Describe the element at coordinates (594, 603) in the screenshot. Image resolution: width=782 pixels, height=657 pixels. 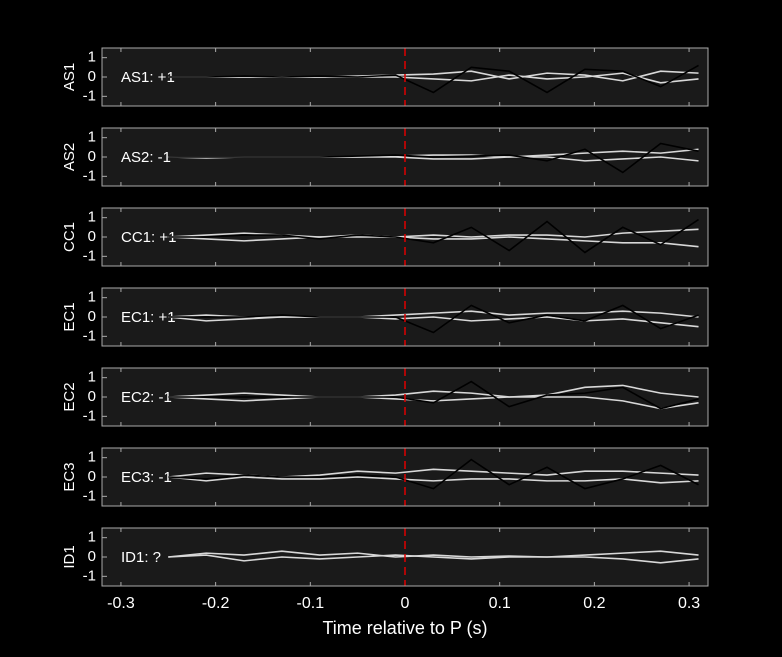
I see `x-tick-label: 0.2` at that location.